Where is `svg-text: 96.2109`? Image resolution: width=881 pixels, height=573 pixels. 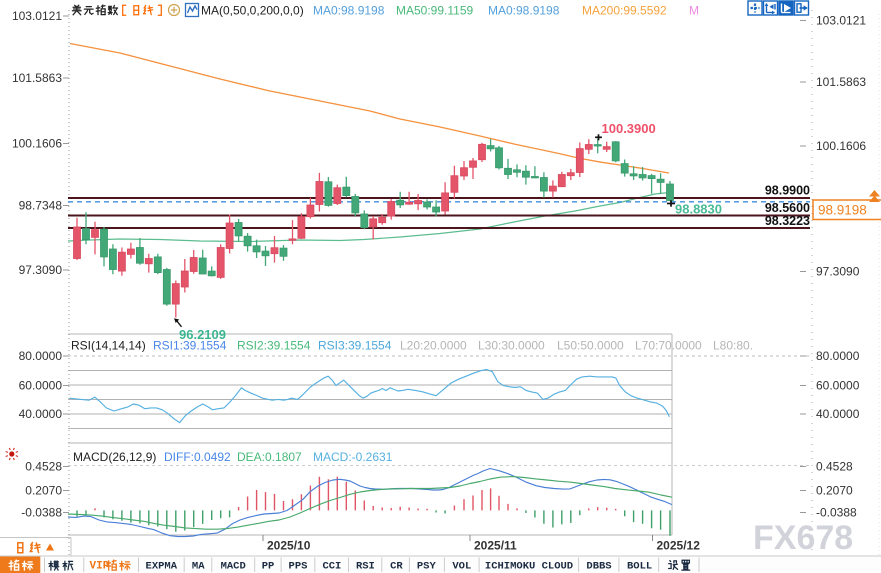
svg-text: 96.2109 is located at coordinates (202, 334).